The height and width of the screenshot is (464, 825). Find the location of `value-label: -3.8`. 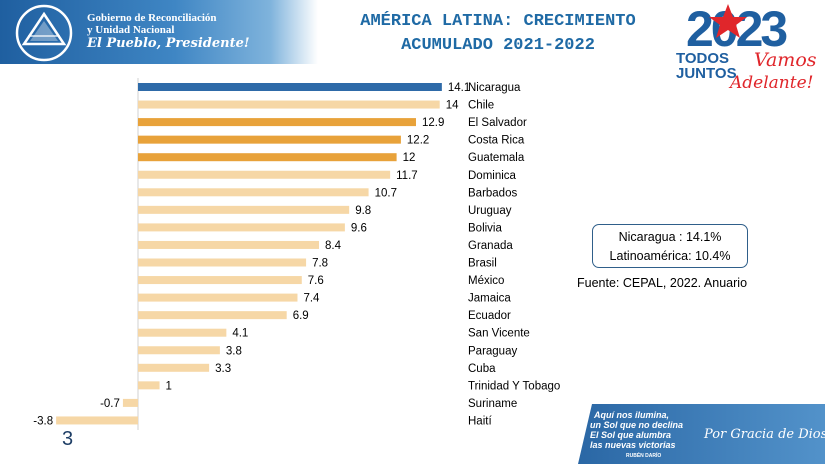

value-label: -3.8 is located at coordinates (43, 421).